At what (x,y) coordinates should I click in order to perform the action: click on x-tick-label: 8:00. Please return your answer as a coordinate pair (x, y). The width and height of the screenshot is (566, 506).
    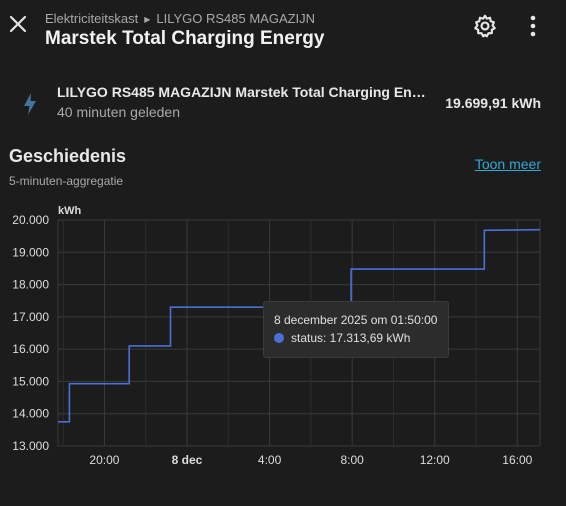
    Looking at the image, I should click on (352, 460).